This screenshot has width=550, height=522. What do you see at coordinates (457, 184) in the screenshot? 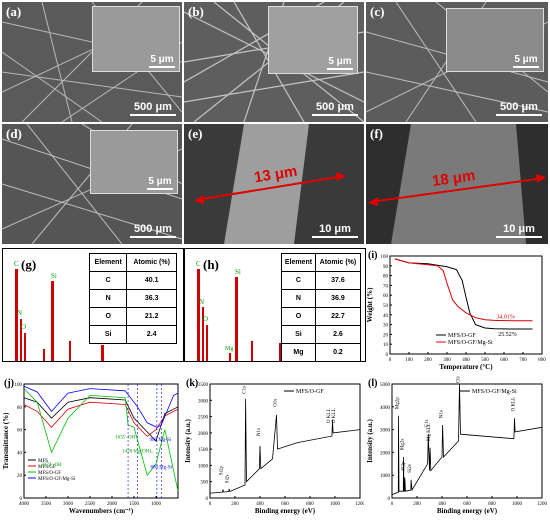
I see `sem-panel-f: (f) 18 μm 10 μm` at bounding box center [457, 184].